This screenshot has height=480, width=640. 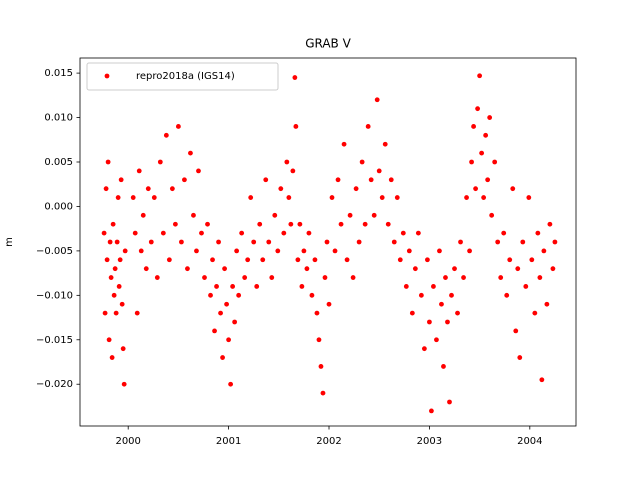 I want to click on legend-label: repro2018a (IGS14), so click(x=185, y=76).